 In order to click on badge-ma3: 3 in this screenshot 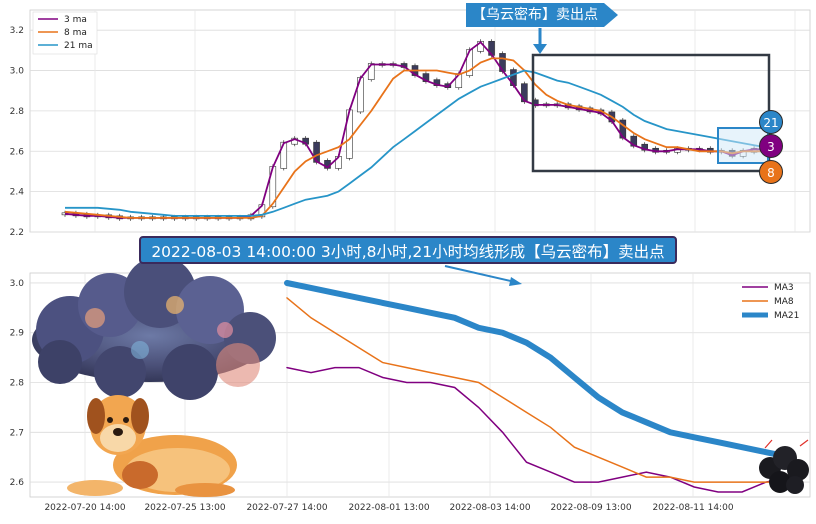, I will do `click(771, 146)`.